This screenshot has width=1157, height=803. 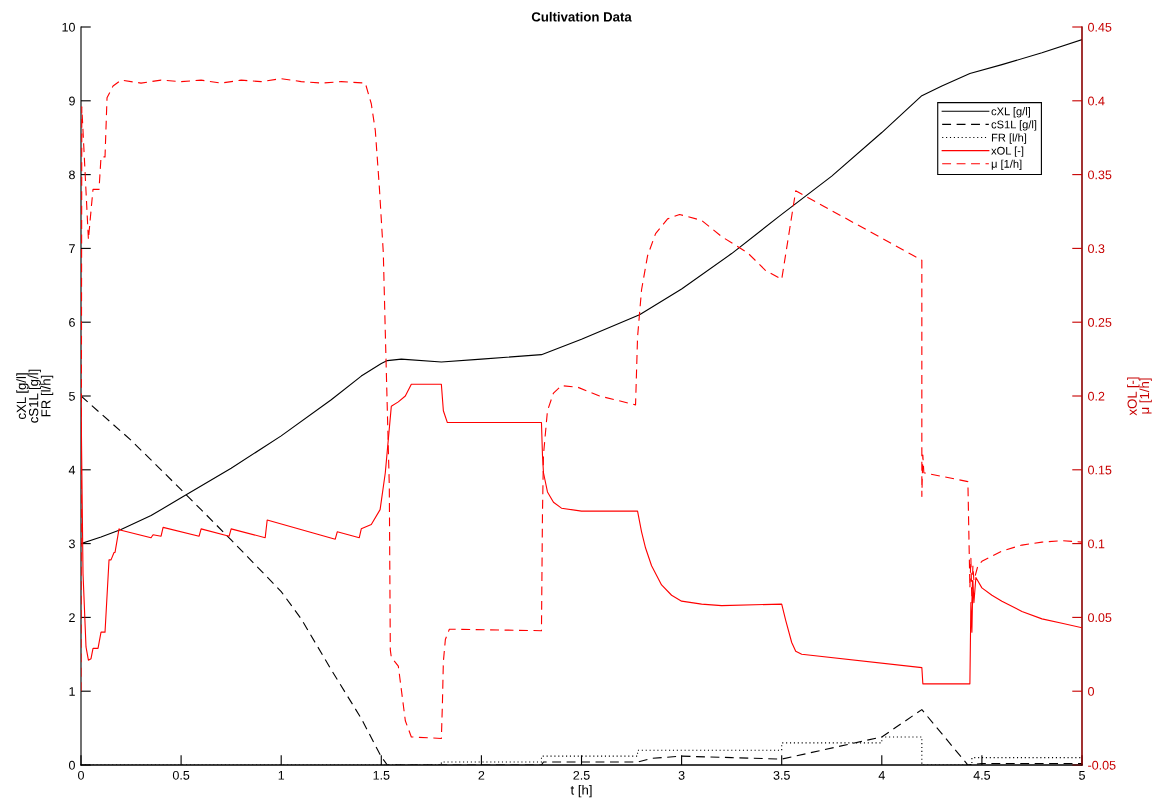 What do you see at coordinates (781, 775) in the screenshot?
I see `x-tick-label: 3.5` at bounding box center [781, 775].